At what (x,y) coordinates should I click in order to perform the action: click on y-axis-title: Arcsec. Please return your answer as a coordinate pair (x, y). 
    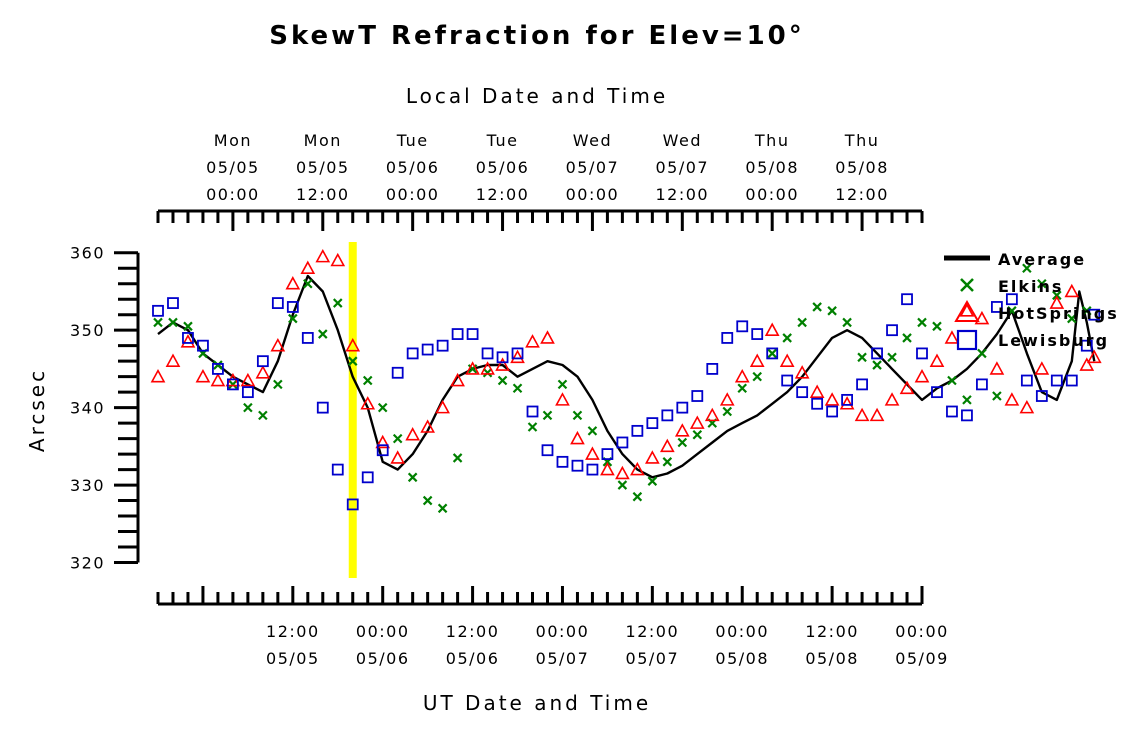
    Looking at the image, I should click on (37, 410).